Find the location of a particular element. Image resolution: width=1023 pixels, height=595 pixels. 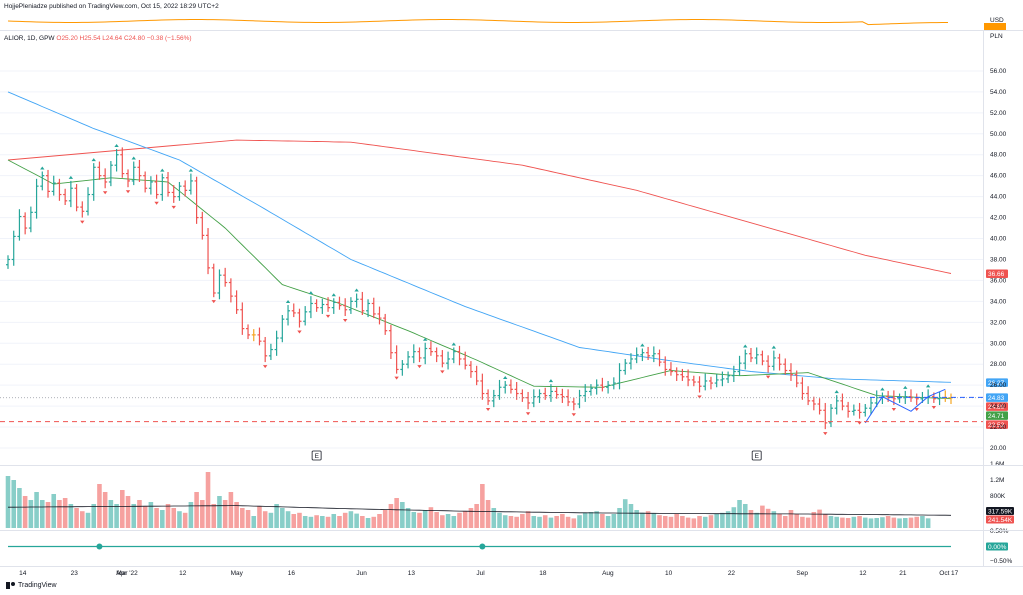

price-label-box is located at coordinates (997, 382).